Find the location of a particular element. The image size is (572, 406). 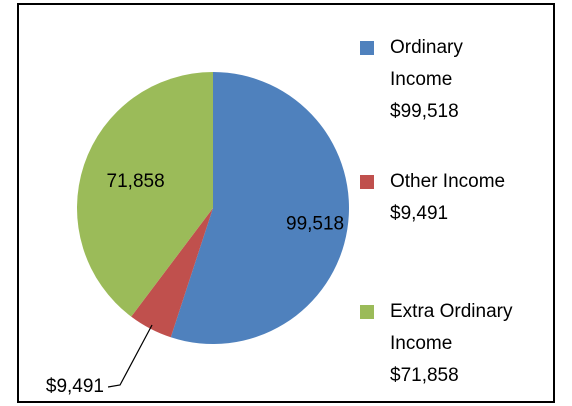

legend-label: Ordinary Income is located at coordinates (426, 63).